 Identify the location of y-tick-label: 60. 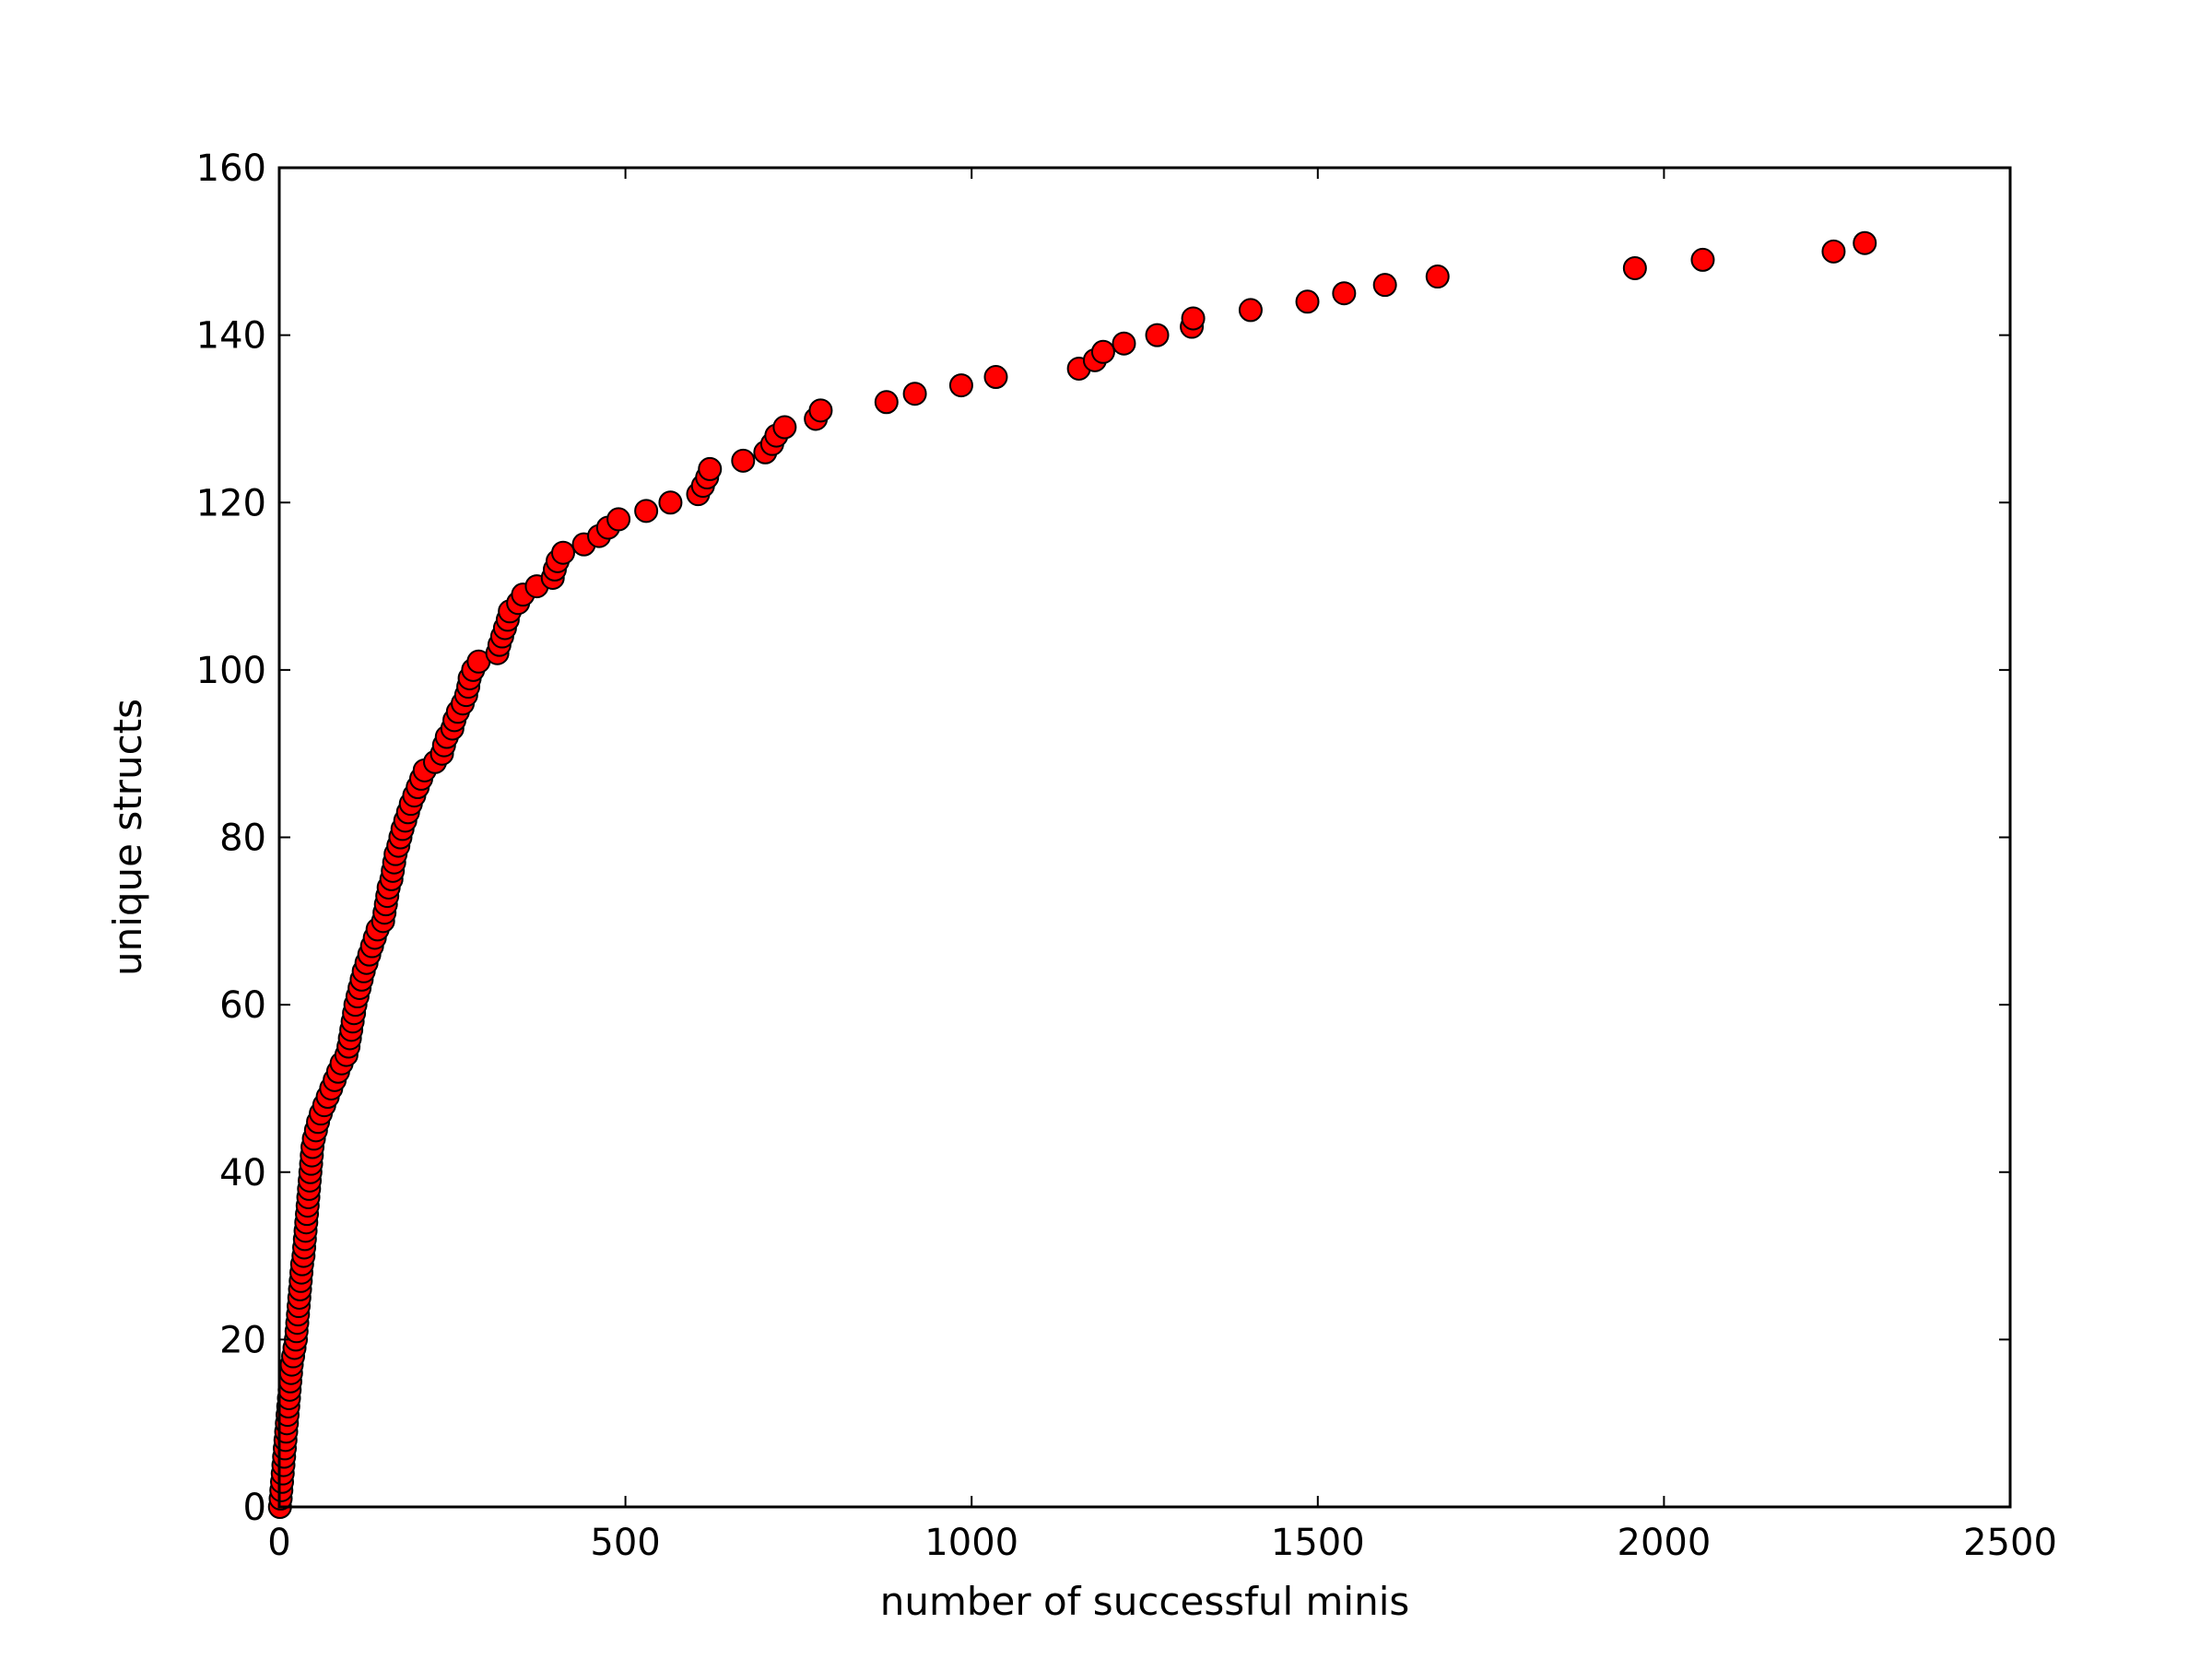
(242, 1005).